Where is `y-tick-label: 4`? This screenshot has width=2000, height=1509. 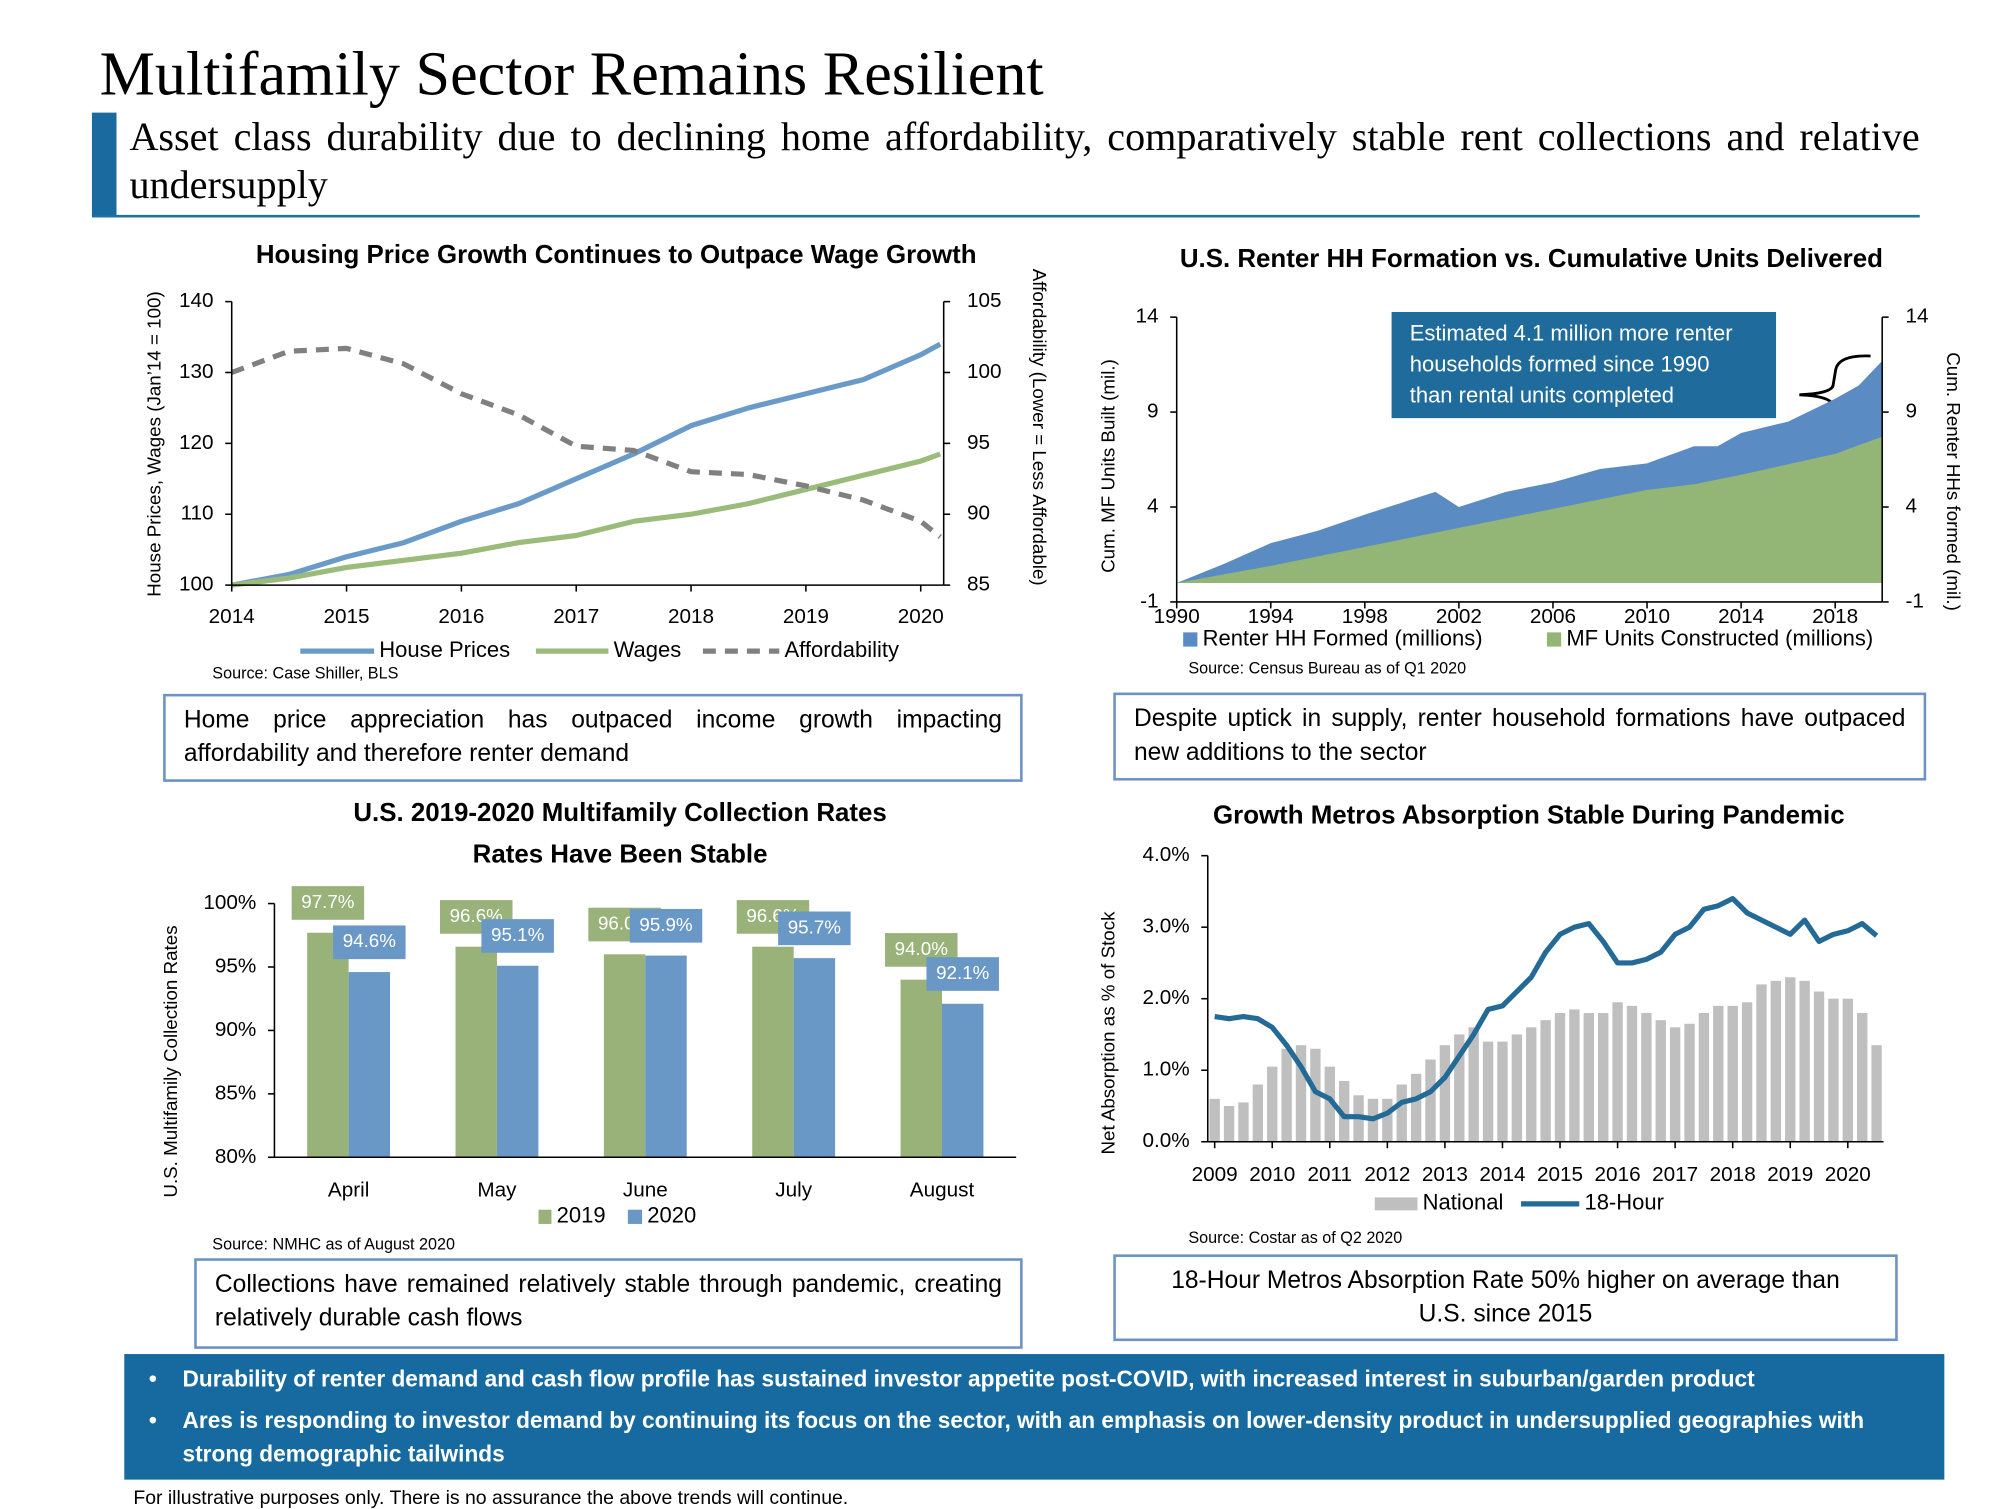
y-tick-label: 4 is located at coordinates (1153, 505).